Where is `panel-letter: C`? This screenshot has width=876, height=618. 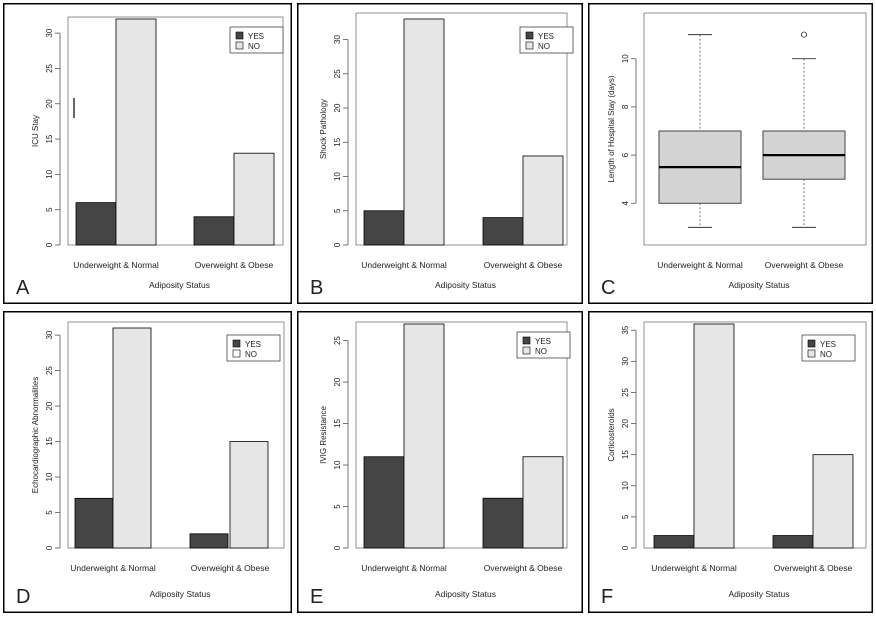
panel-letter: C is located at coordinates (608, 288).